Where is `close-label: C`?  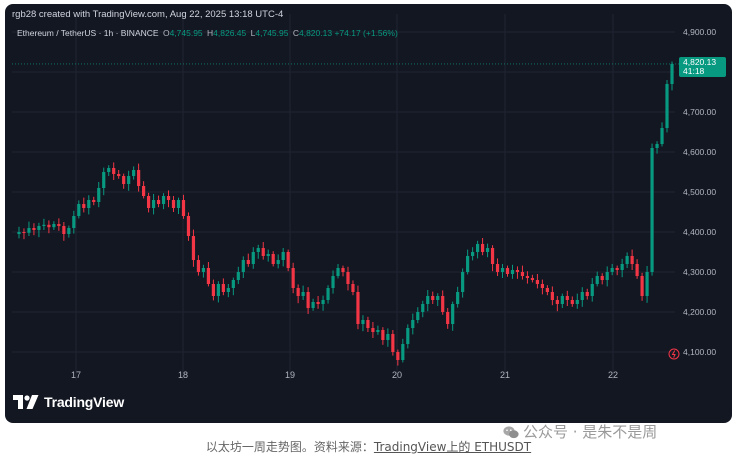 close-label: C is located at coordinates (295, 33).